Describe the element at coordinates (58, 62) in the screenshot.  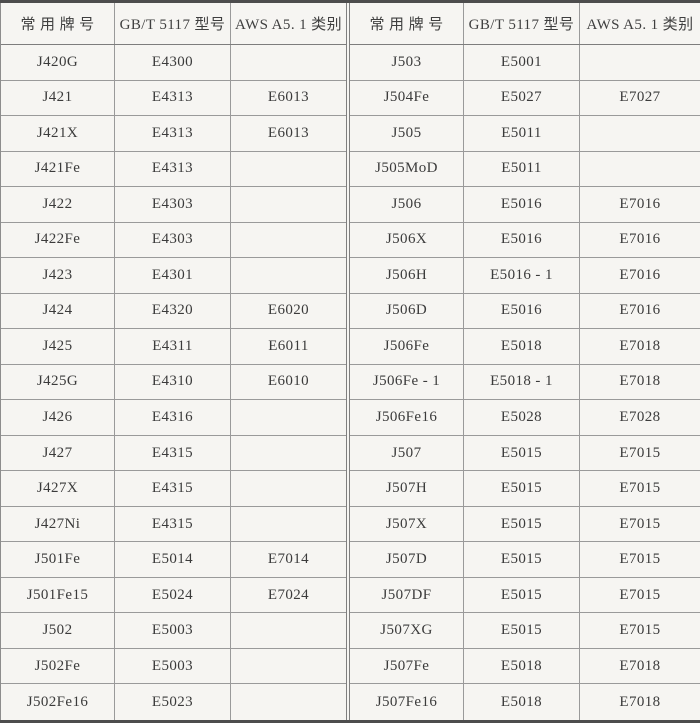
I see `table-cell: J420G` at that location.